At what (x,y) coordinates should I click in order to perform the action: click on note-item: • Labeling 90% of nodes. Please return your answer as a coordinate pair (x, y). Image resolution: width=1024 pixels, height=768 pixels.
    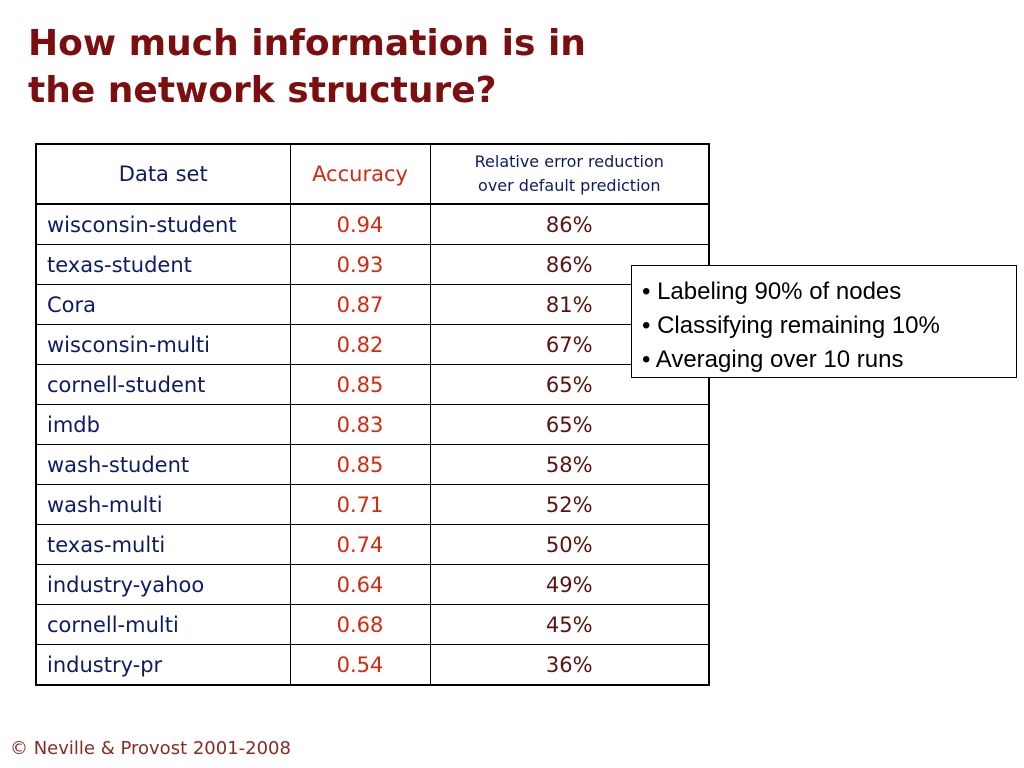
    Looking at the image, I should click on (772, 291).